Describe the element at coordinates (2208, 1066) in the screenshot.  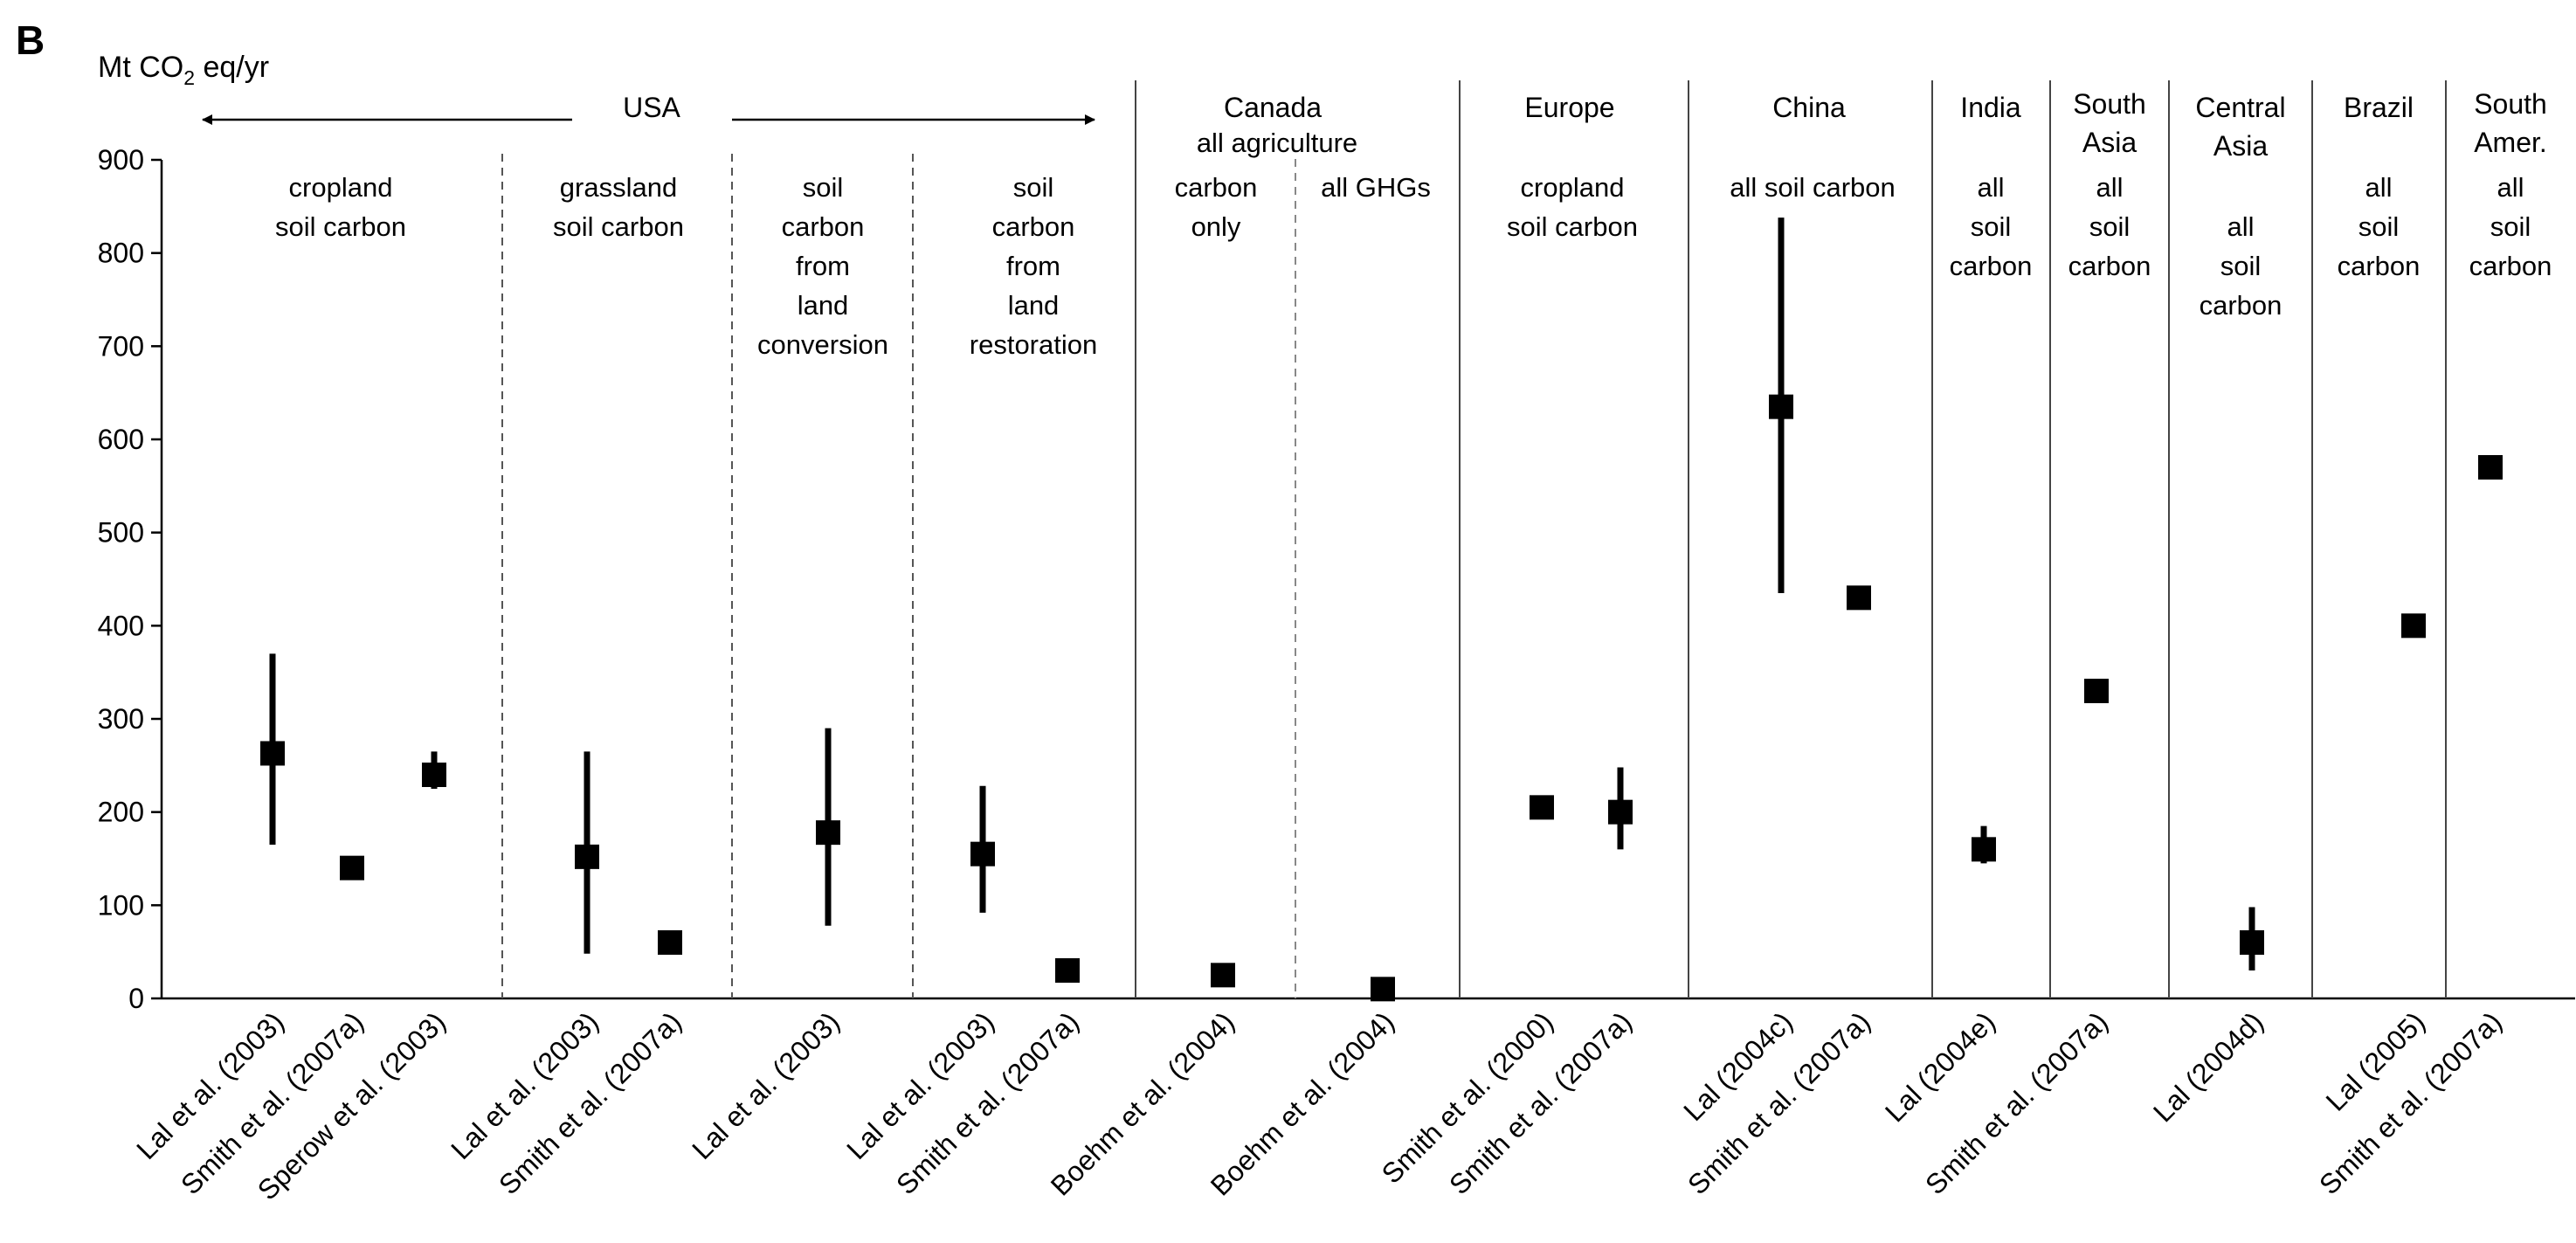
I see `x-category-label: Lal (2004d)` at that location.